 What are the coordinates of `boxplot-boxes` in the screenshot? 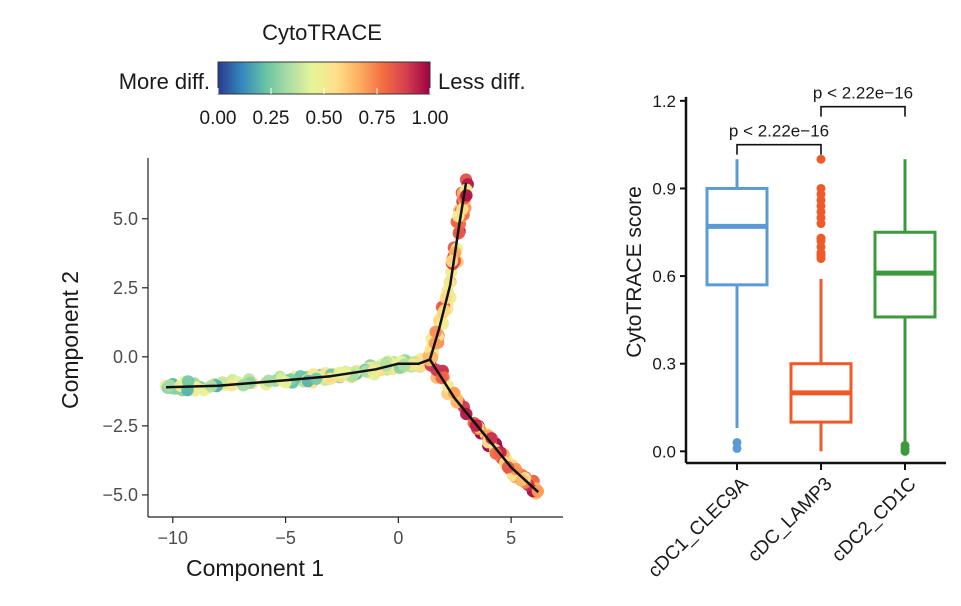 It's located at (821, 305).